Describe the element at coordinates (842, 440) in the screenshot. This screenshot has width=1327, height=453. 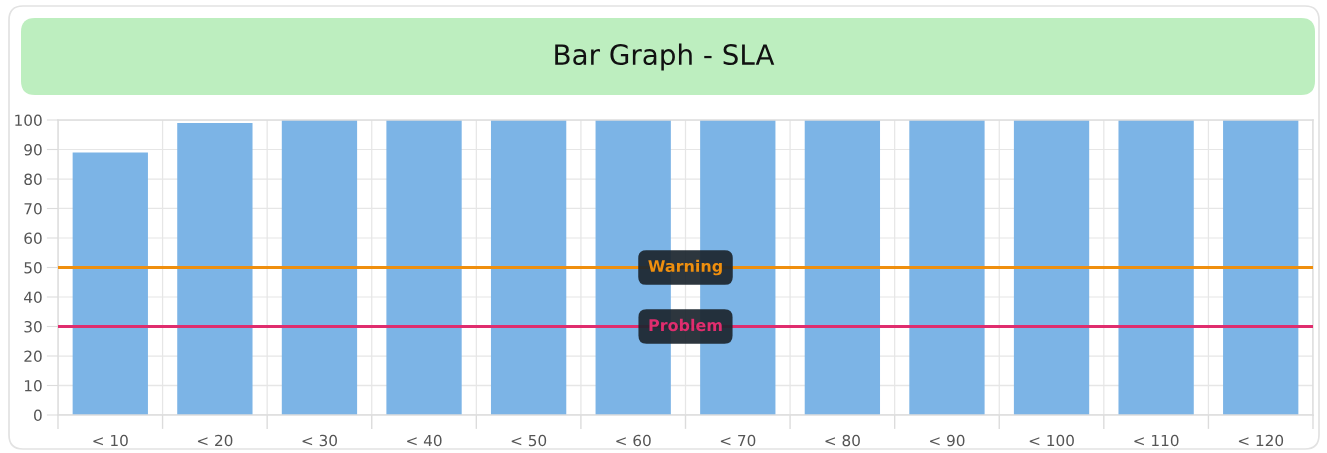
I see `x-tick-label: < 80` at that location.